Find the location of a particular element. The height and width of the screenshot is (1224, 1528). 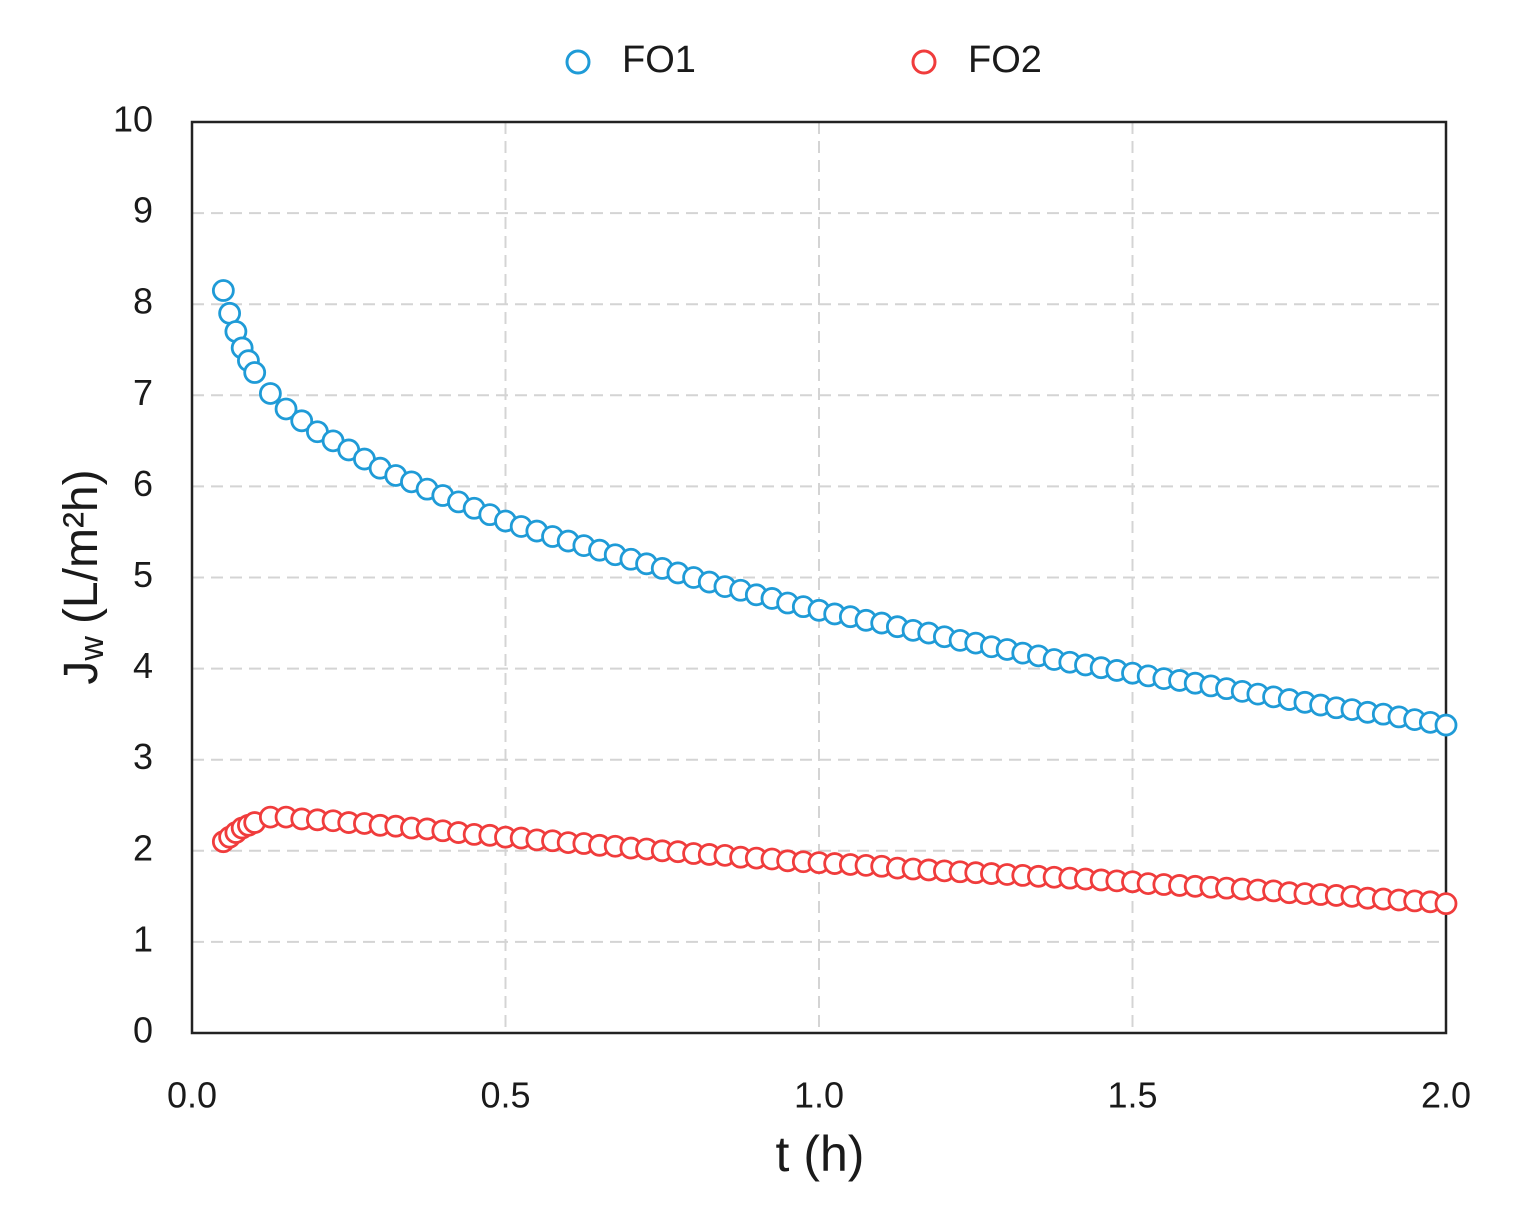

y-tick-label: 3 is located at coordinates (143, 756).